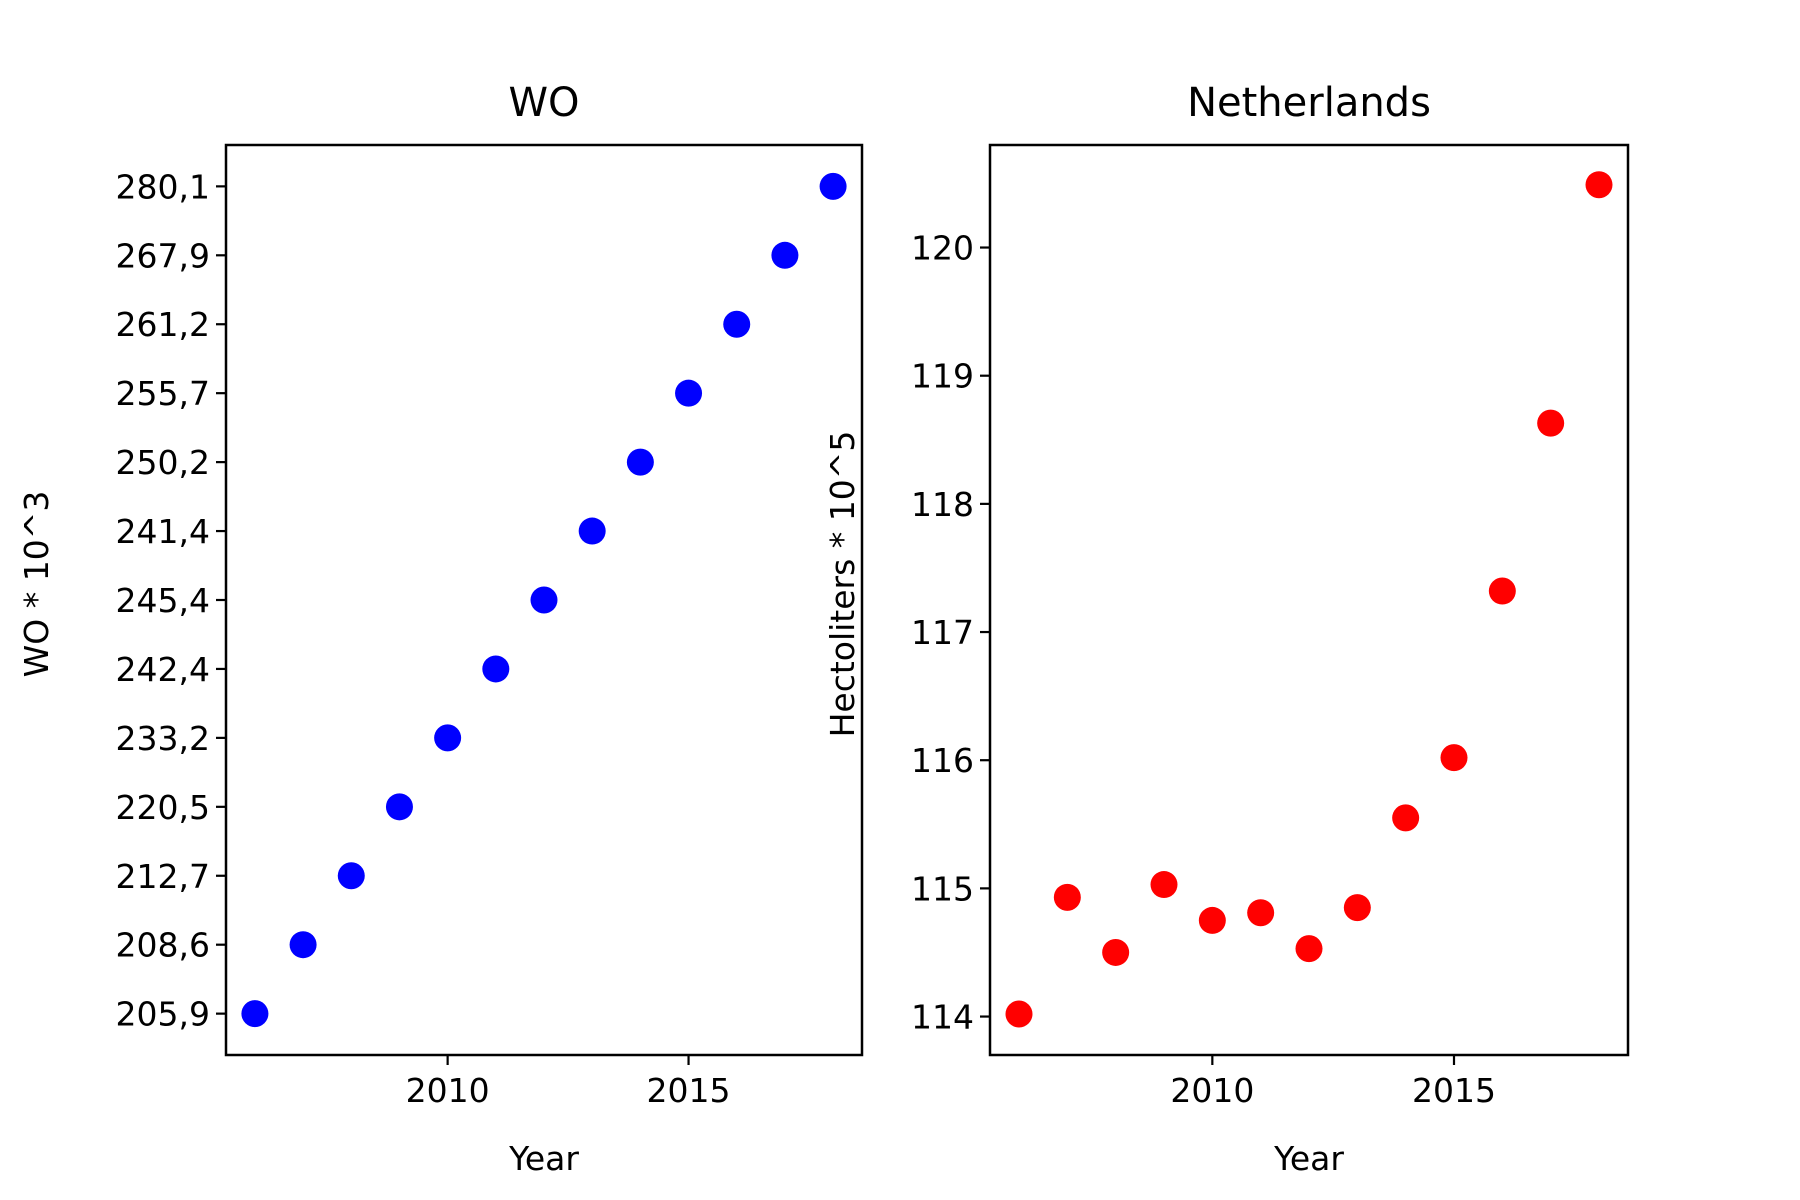  What do you see at coordinates (163, 186) in the screenshot?
I see `wo-y-tick-label: 280,1` at bounding box center [163, 186].